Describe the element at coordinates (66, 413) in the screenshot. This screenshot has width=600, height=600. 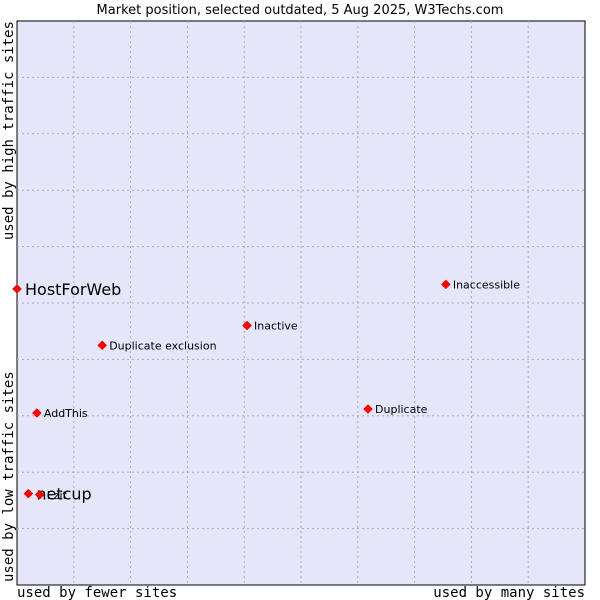
I see `point-label-addthis: AddThis` at that location.